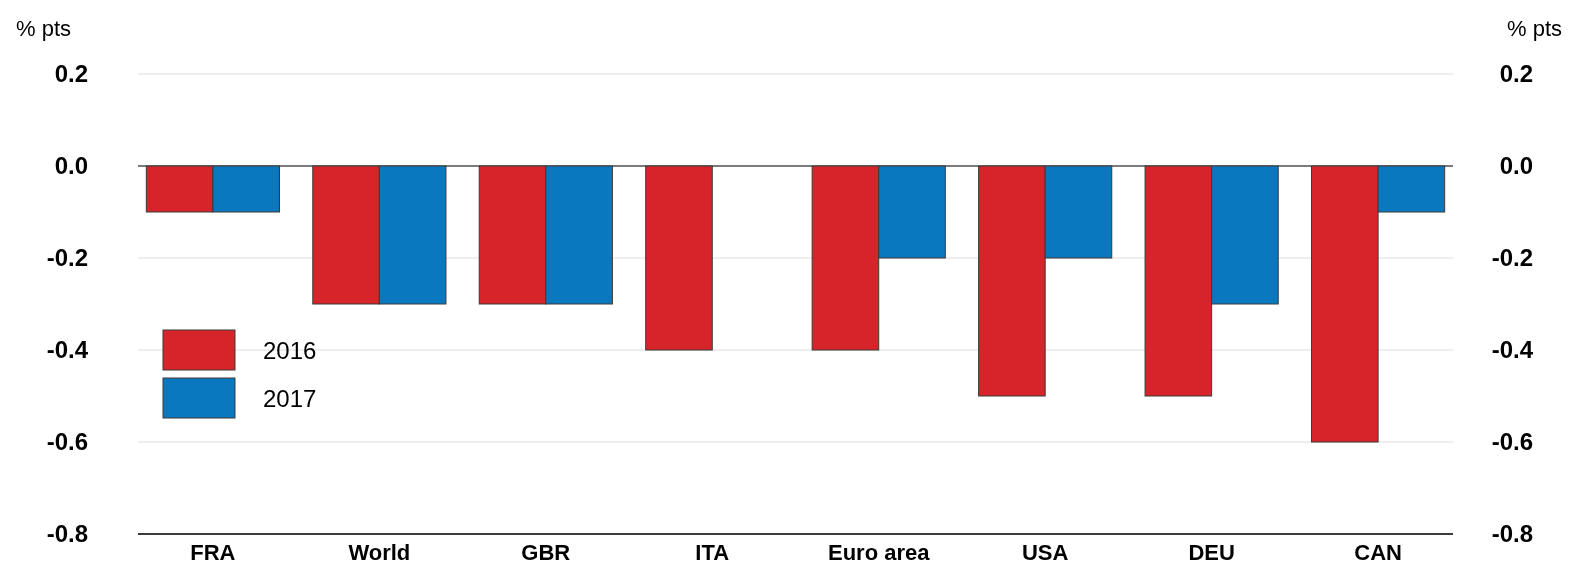  What do you see at coordinates (290, 398) in the screenshot?
I see `legend-label: 2017` at bounding box center [290, 398].